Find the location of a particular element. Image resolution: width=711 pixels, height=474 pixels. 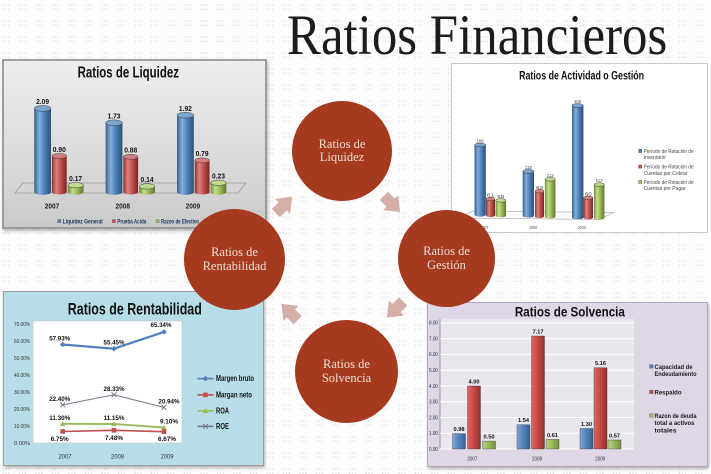

svg-text: 61 is located at coordinates (491, 195).